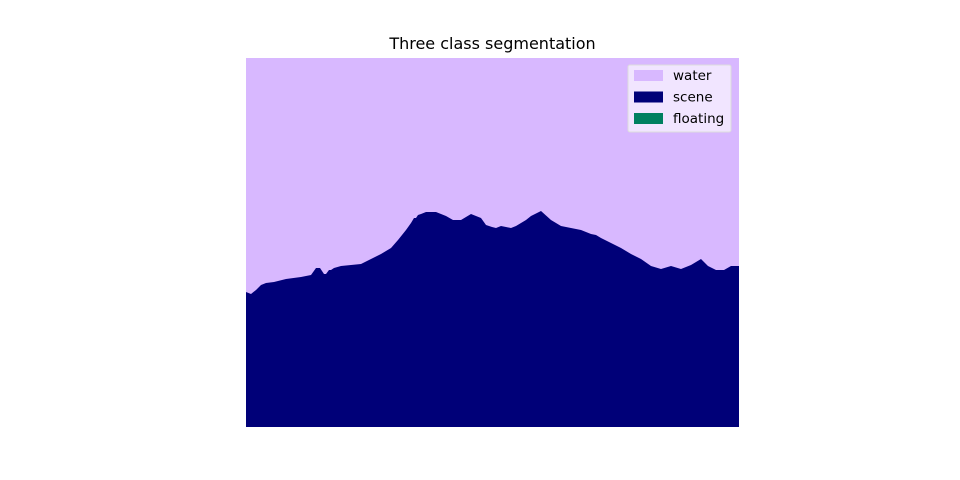 The width and height of the screenshot is (960, 480). Describe the element at coordinates (692, 76) in the screenshot. I see `legend-label-water: water` at that location.